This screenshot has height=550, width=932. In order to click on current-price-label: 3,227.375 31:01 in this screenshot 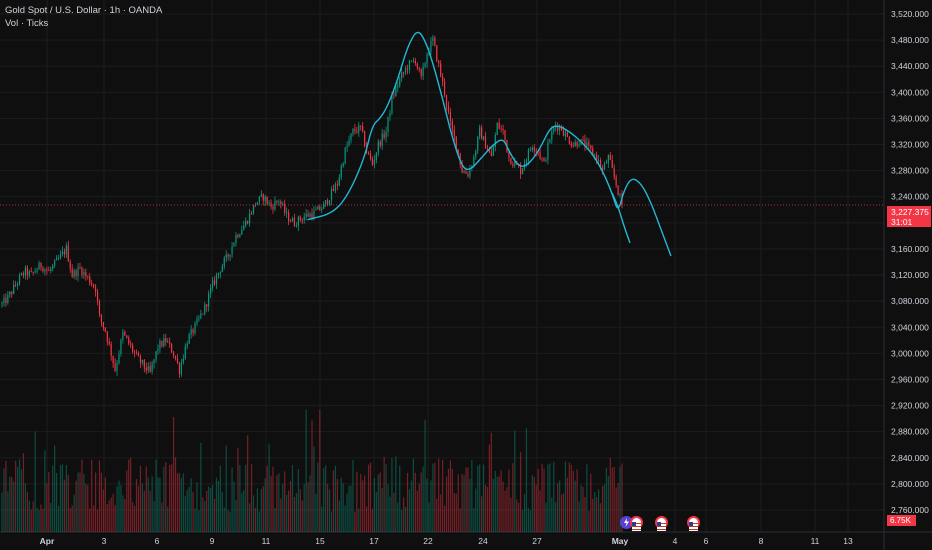, I will do `click(909, 216)`.